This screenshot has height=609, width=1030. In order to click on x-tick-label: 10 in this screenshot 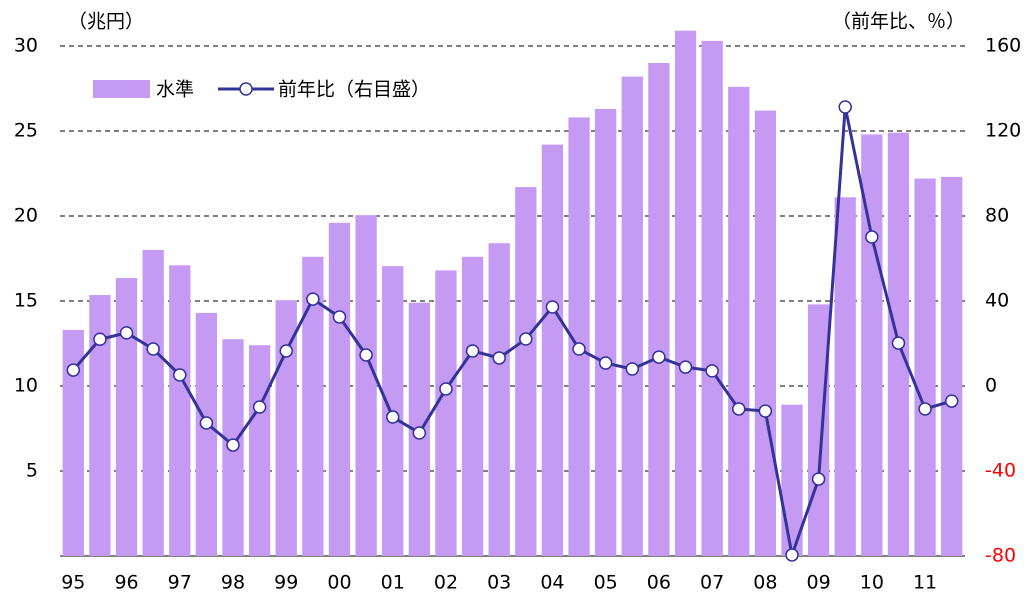, I will do `click(872, 583)`.